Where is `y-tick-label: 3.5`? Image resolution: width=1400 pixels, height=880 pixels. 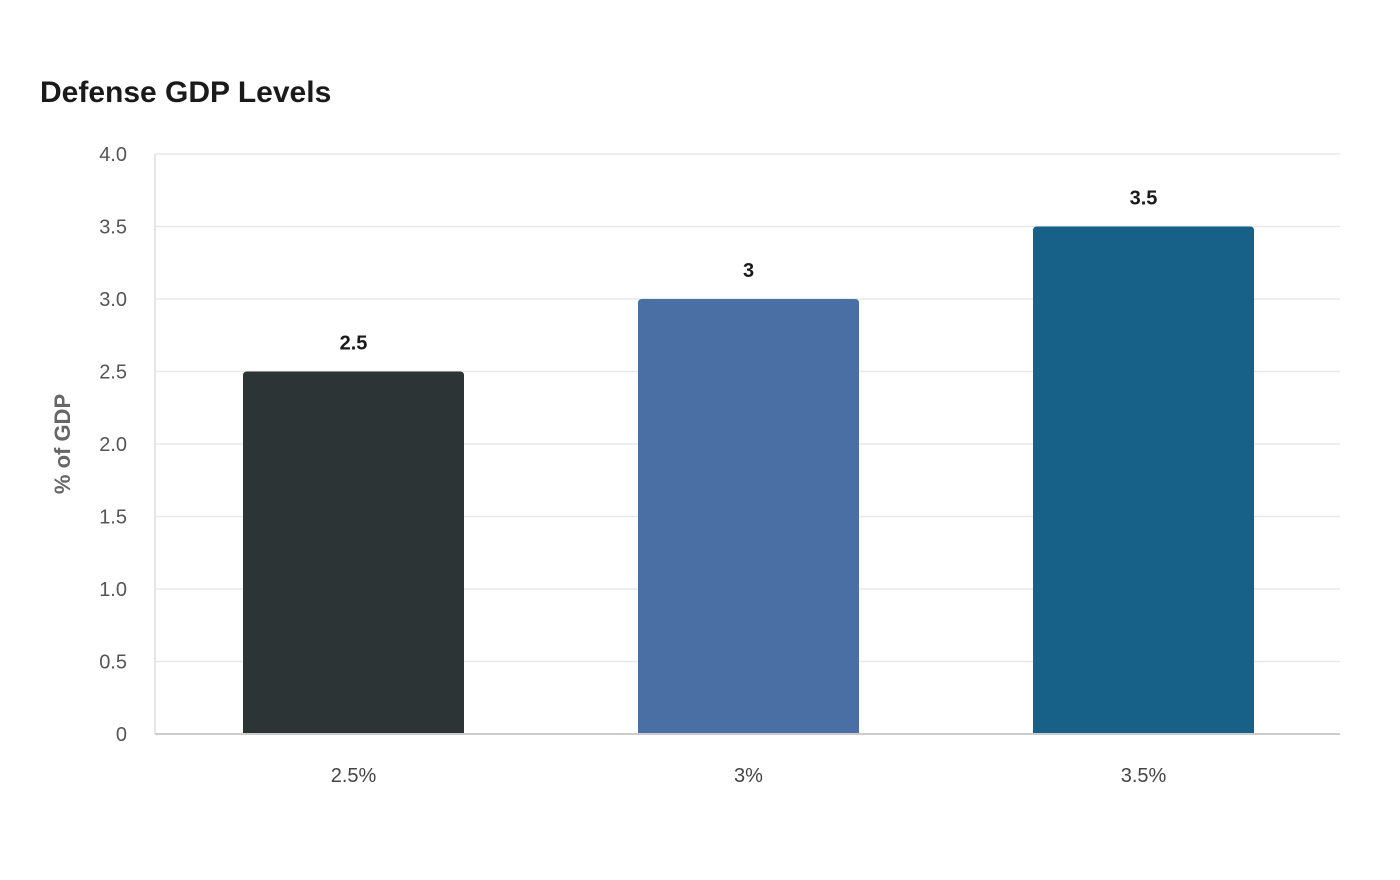 y-tick-label: 3.5 is located at coordinates (113, 228).